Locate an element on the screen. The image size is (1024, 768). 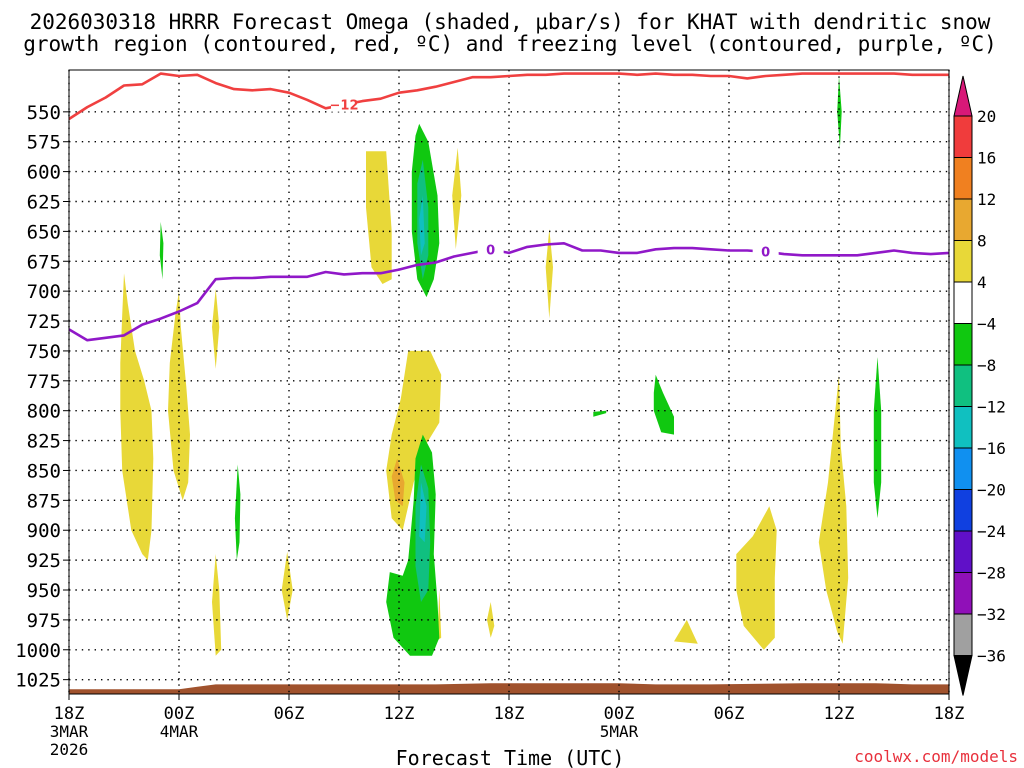
dgz-contour-label-0: −12 is located at coordinates (344, 106).